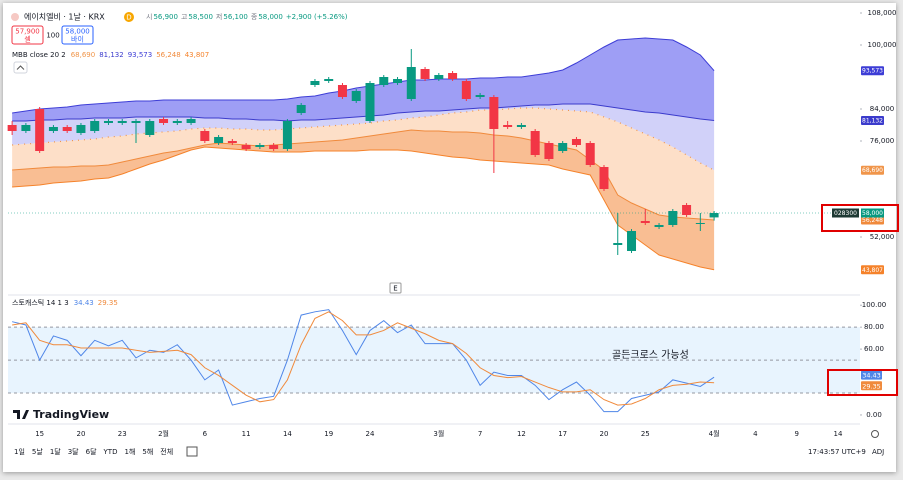  What do you see at coordinates (128, 18) in the screenshot?
I see `badge-text: D` at bounding box center [128, 18].